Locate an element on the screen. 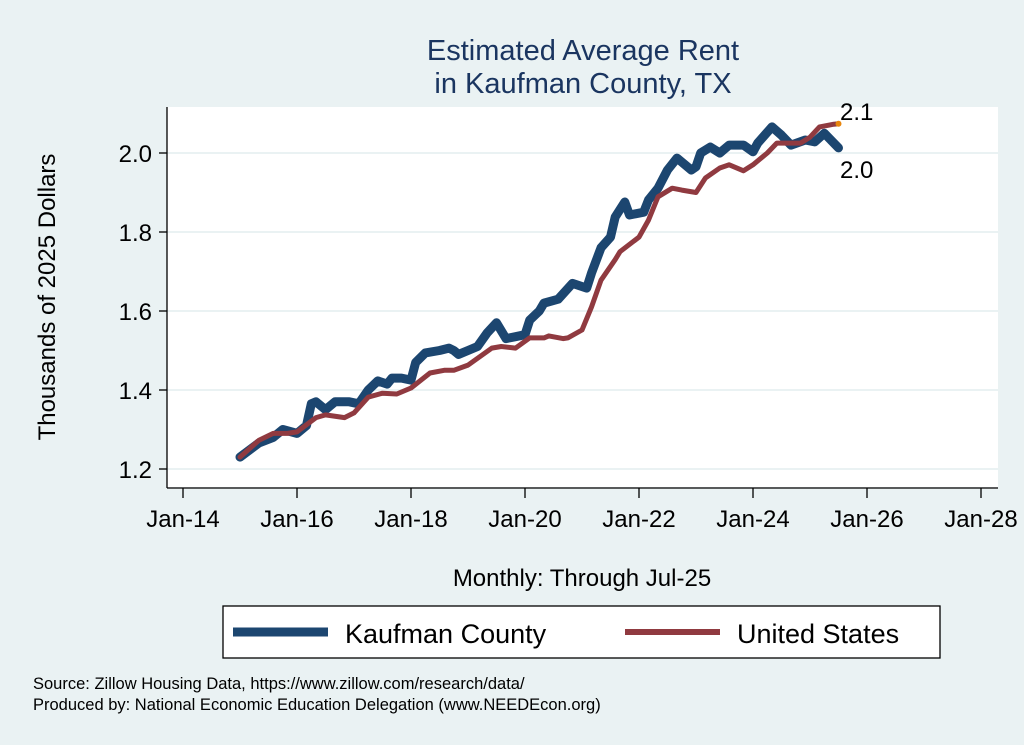  end-label-kaufman-county: 2.0 is located at coordinates (856, 170).